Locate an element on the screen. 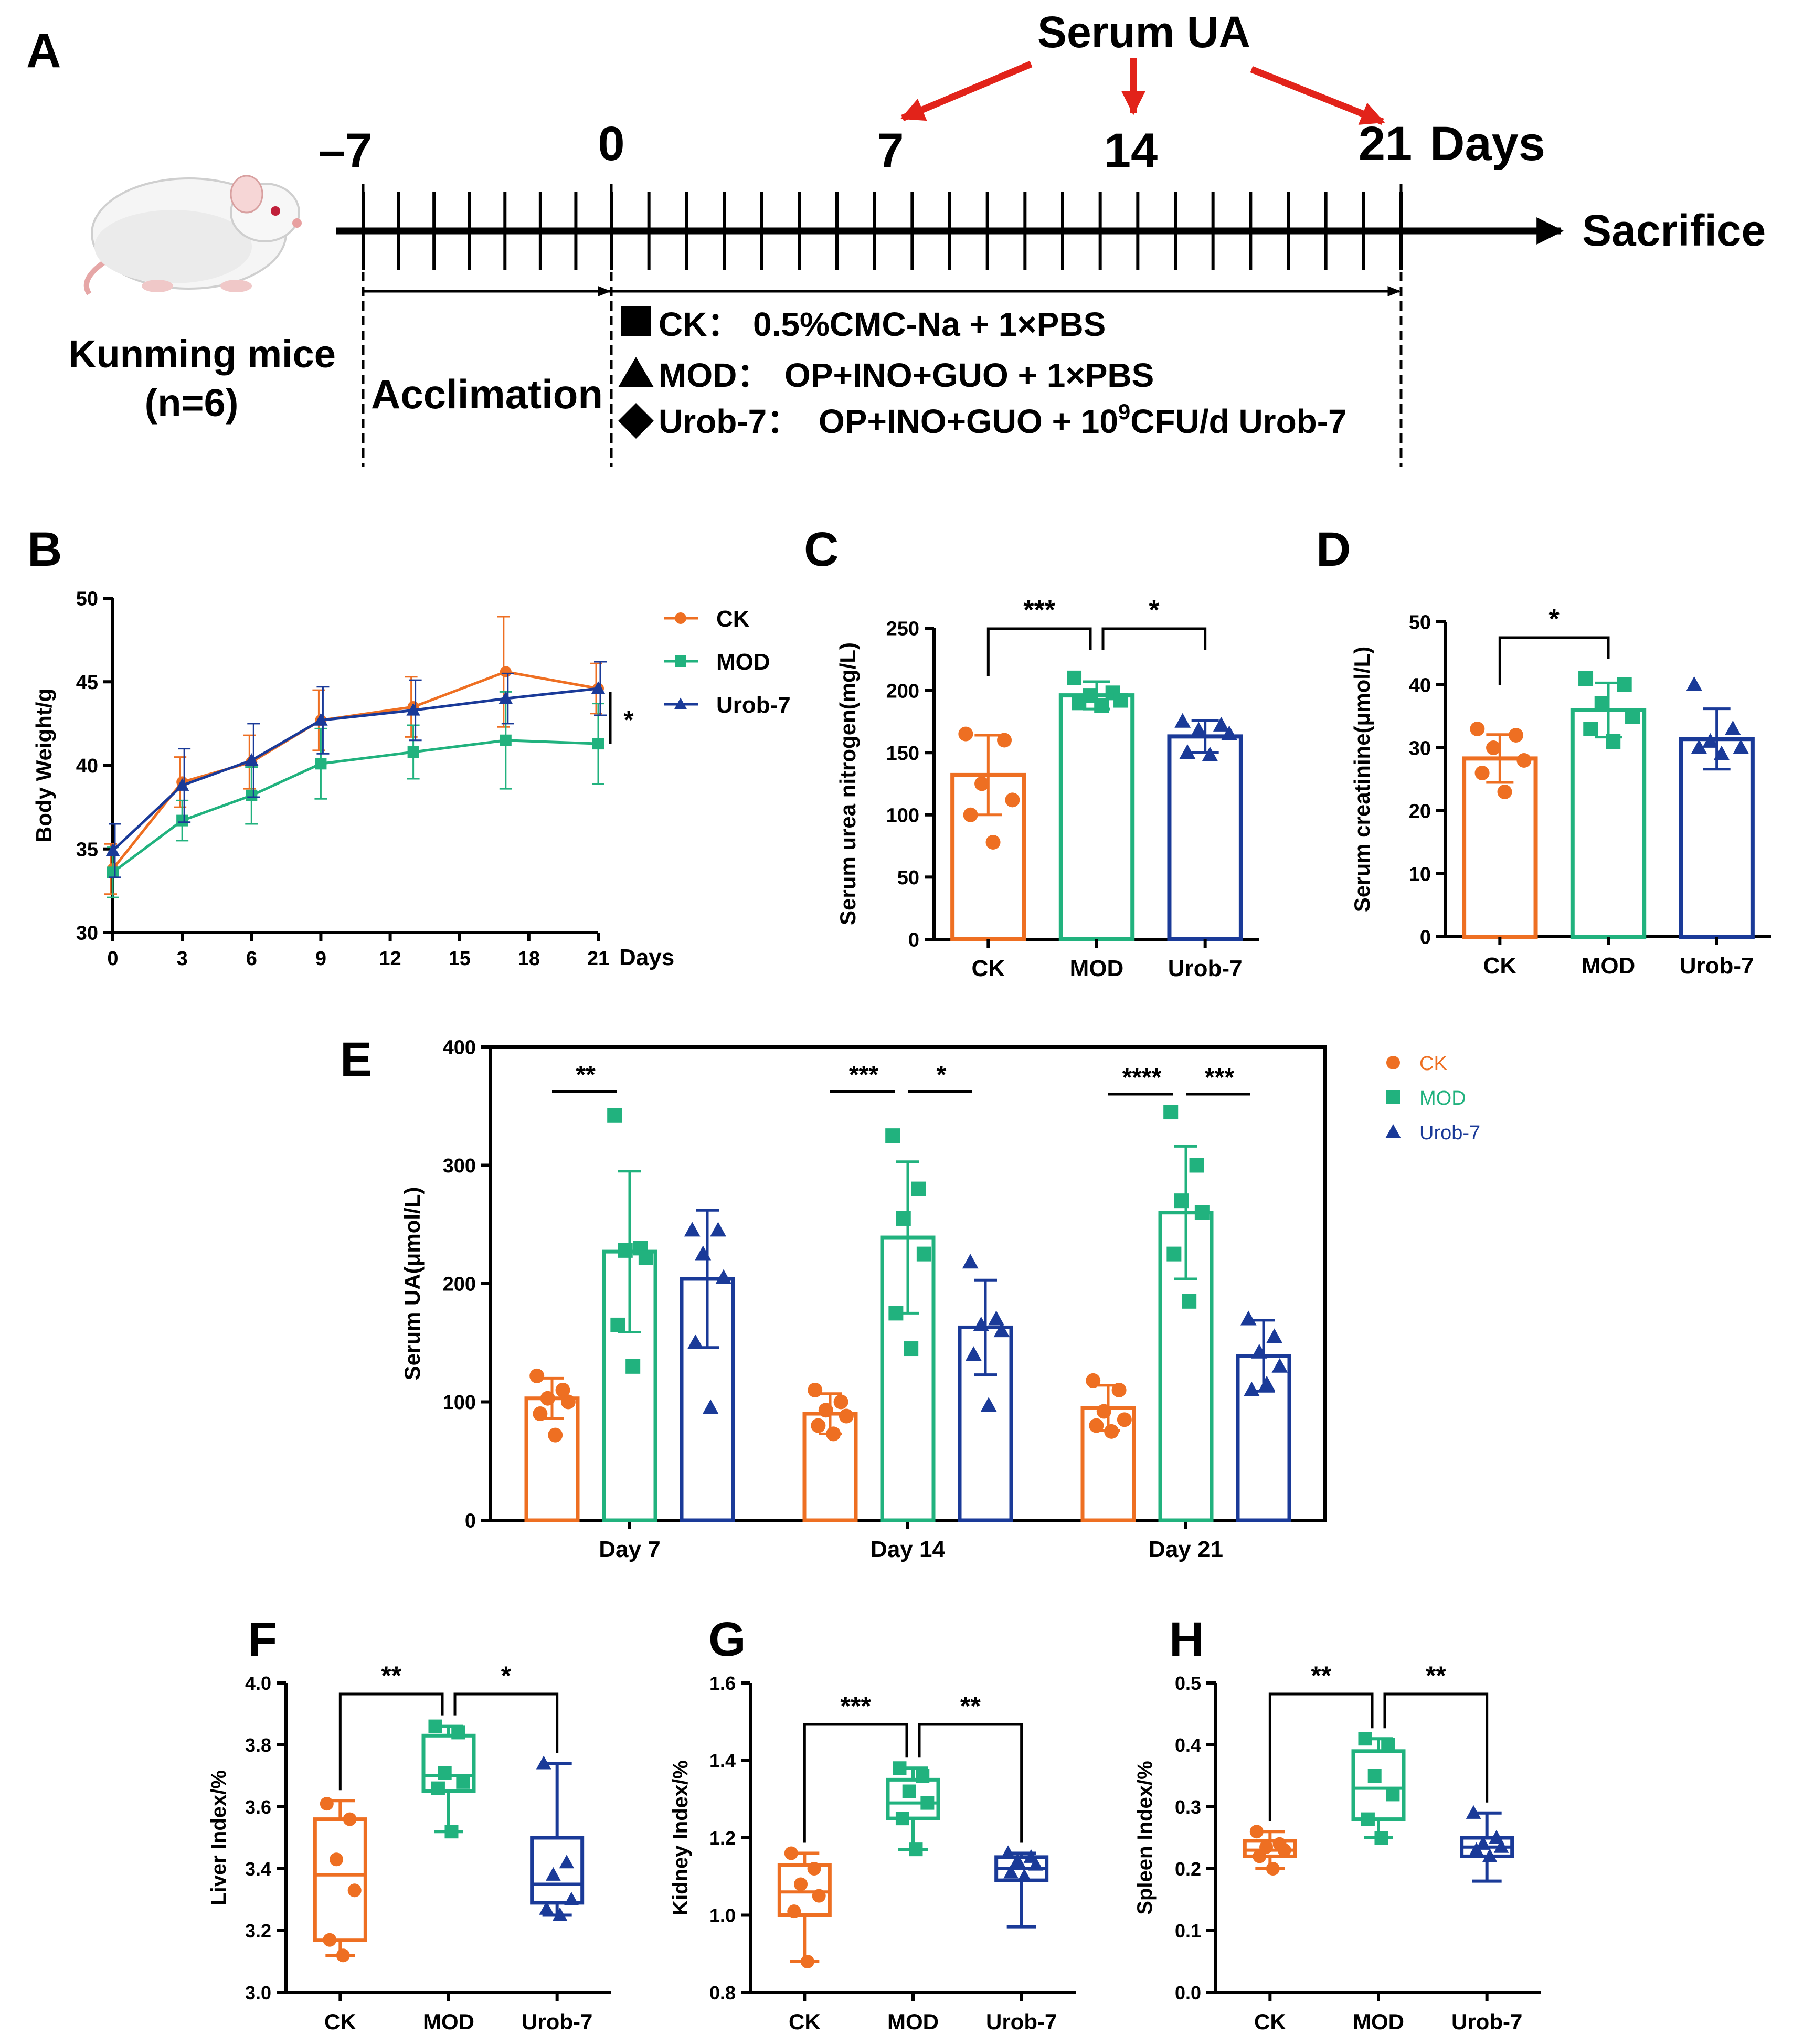 This screenshot has height=2044, width=1814. significance-bracket: *** is located at coordinates (1039, 636).